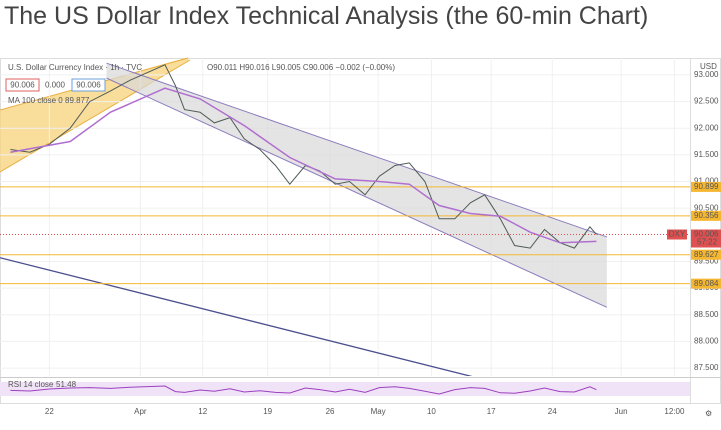  I want to click on y-tick-label: 93.000, so click(706, 74).